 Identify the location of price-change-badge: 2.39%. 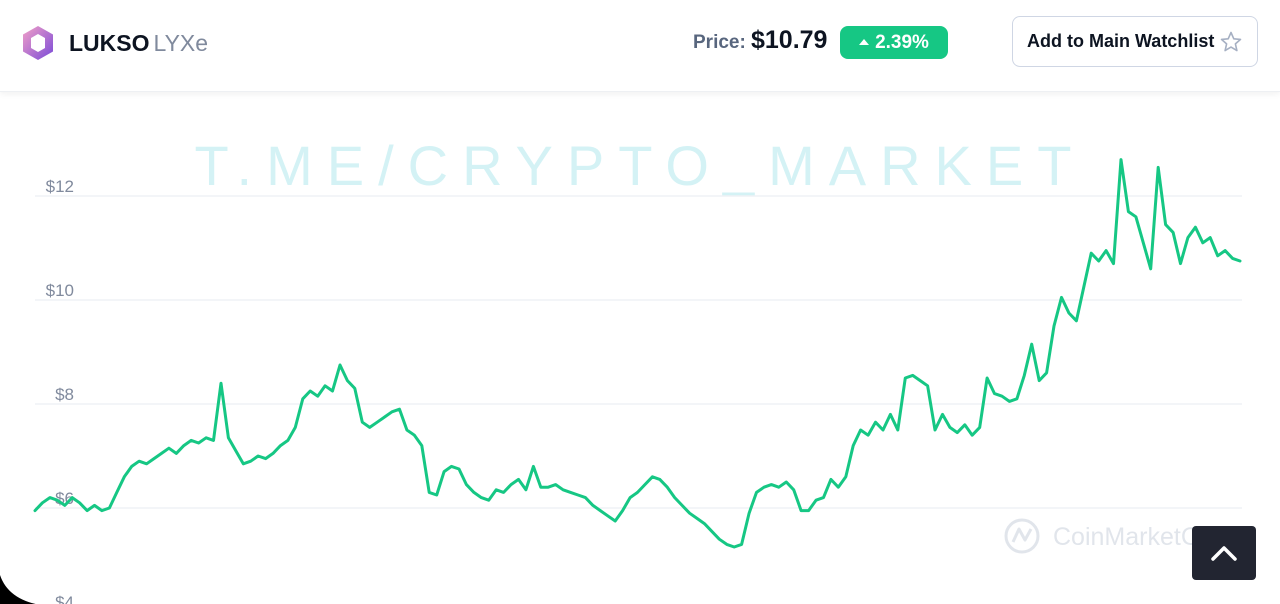
(894, 42).